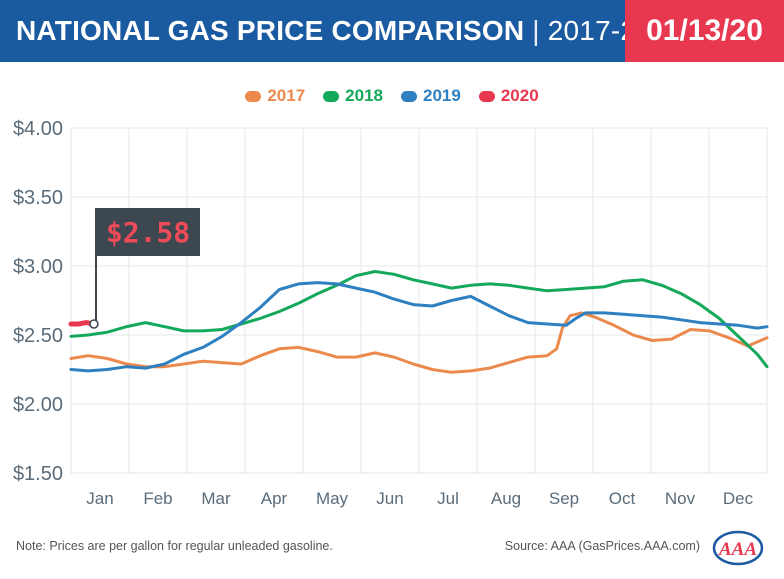 The width and height of the screenshot is (784, 579). What do you see at coordinates (389, 498) in the screenshot?
I see `x-tick-label: Jun` at bounding box center [389, 498].